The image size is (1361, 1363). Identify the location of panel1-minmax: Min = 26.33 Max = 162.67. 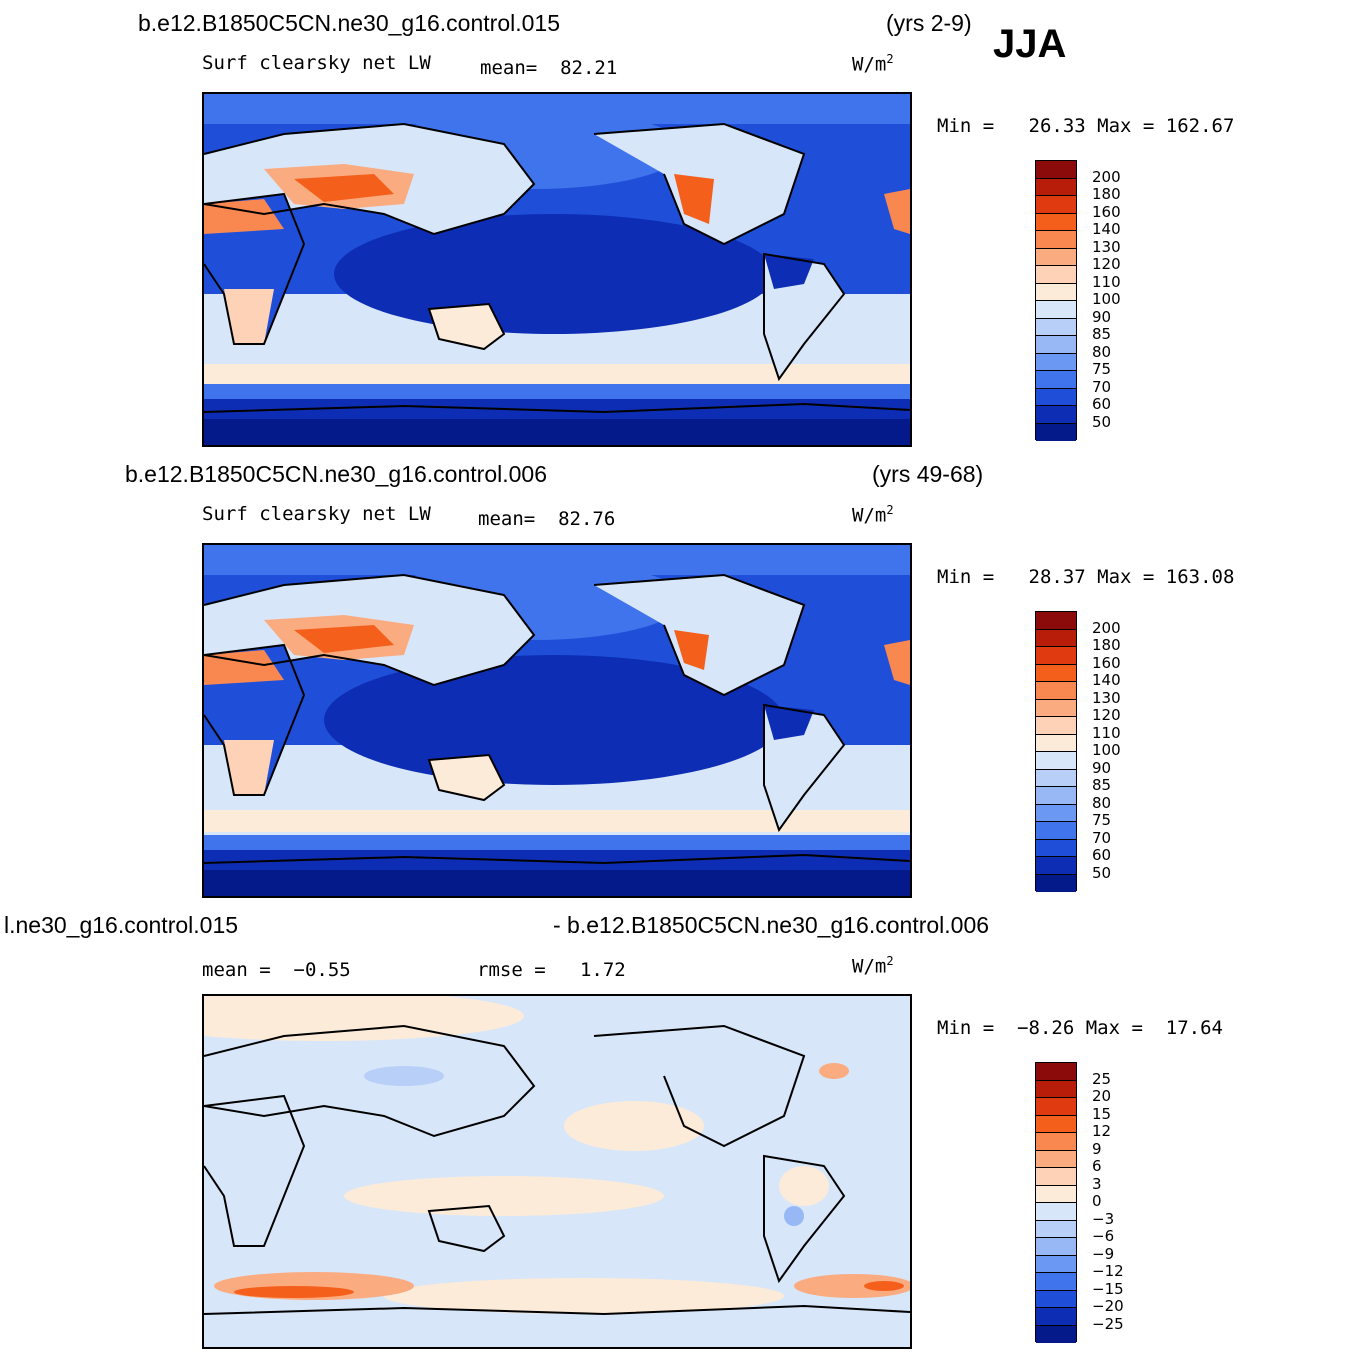
(1086, 126).